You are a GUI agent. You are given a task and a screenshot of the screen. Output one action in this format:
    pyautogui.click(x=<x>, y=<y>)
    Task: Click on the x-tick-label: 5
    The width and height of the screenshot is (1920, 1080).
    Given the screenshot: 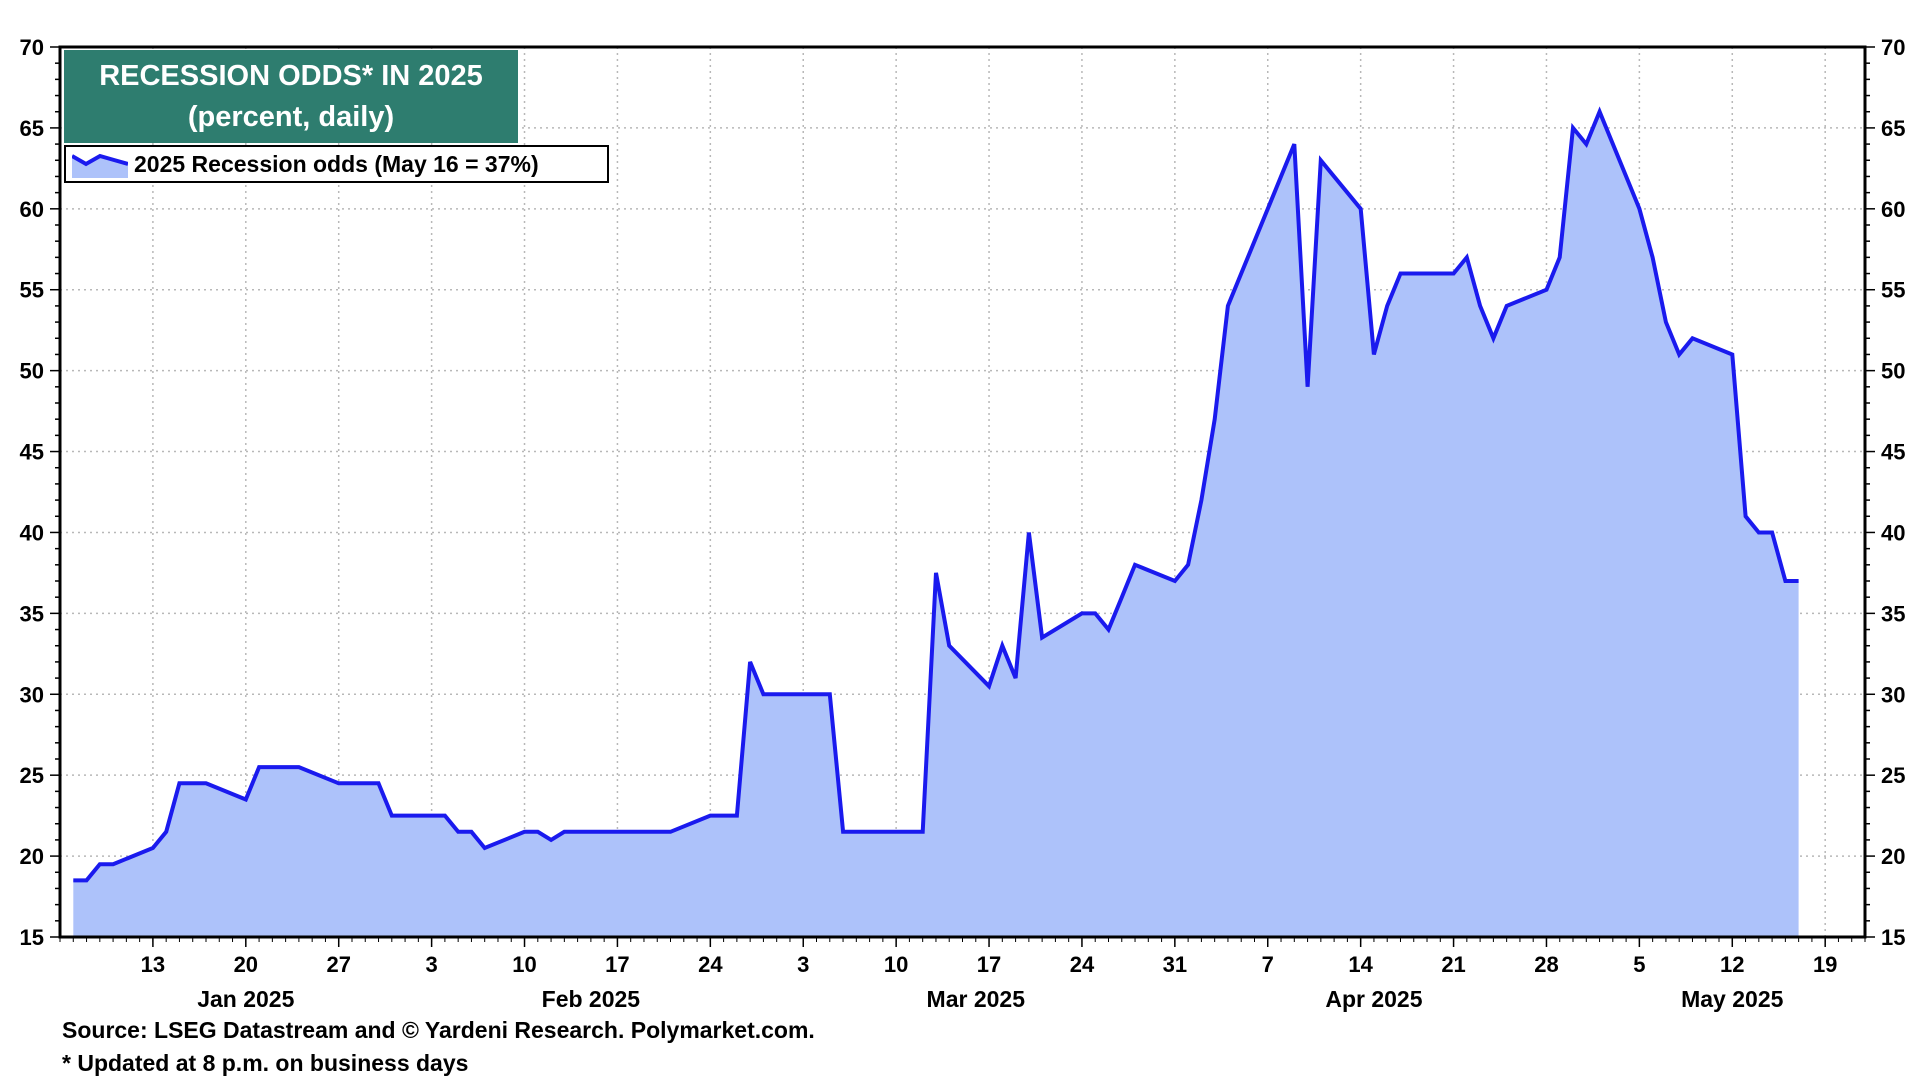 What is the action you would take?
    pyautogui.click(x=1639, y=964)
    